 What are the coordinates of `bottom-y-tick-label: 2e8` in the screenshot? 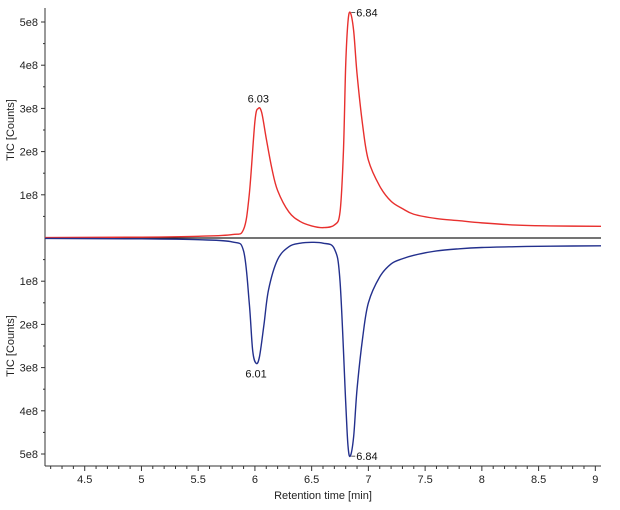 It's located at (29, 325).